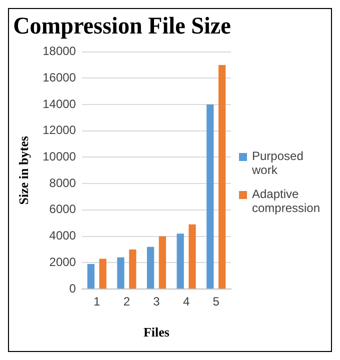 The width and height of the screenshot is (340, 360). Describe the element at coordinates (59, 157) in the screenshot. I see `y-tick-label: 10000` at that location.